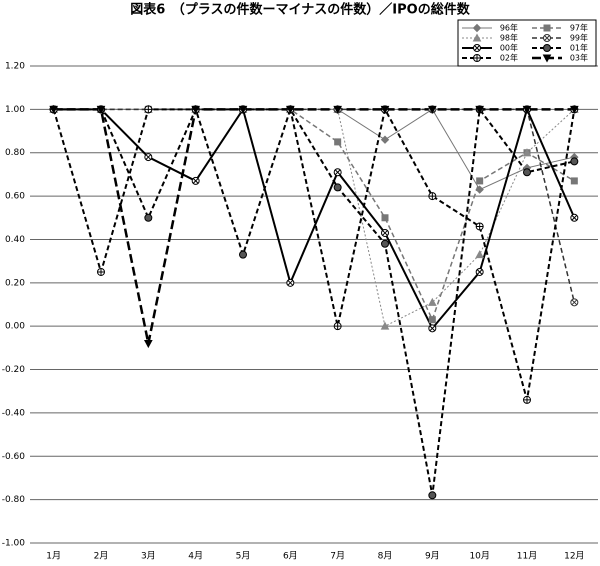 The width and height of the screenshot is (600, 566). I want to click on x-tick-label: 11月, so click(527, 556).